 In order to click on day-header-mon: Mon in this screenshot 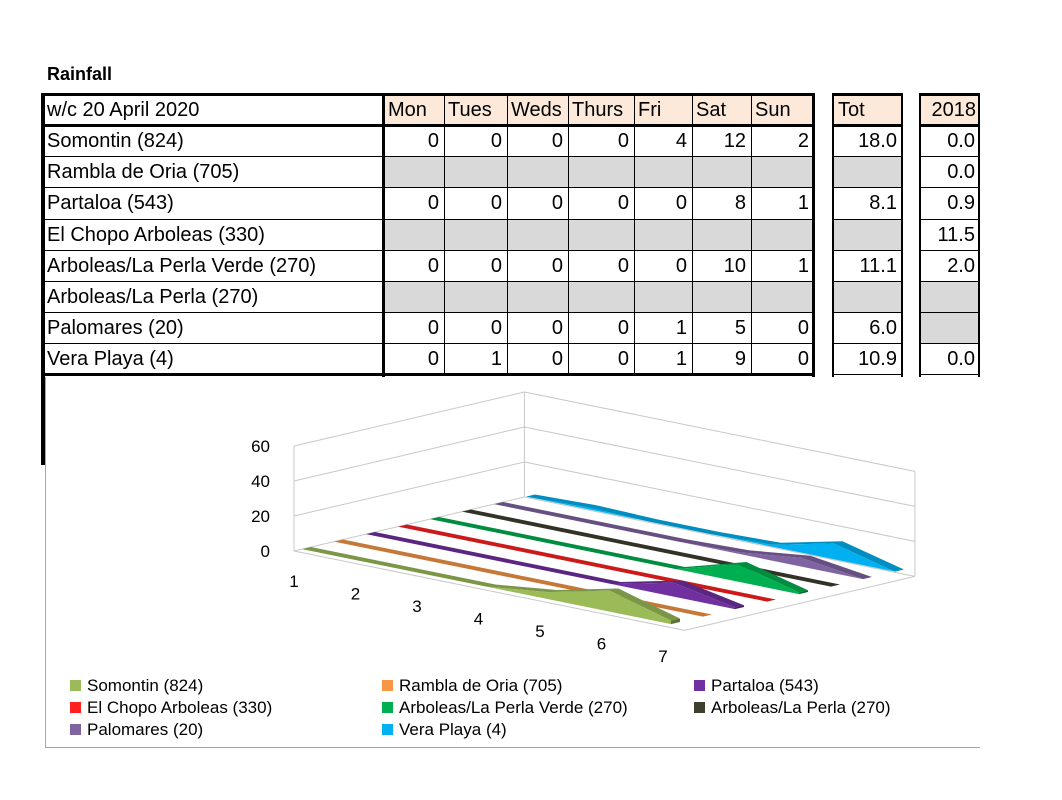, I will do `click(414, 110)`.